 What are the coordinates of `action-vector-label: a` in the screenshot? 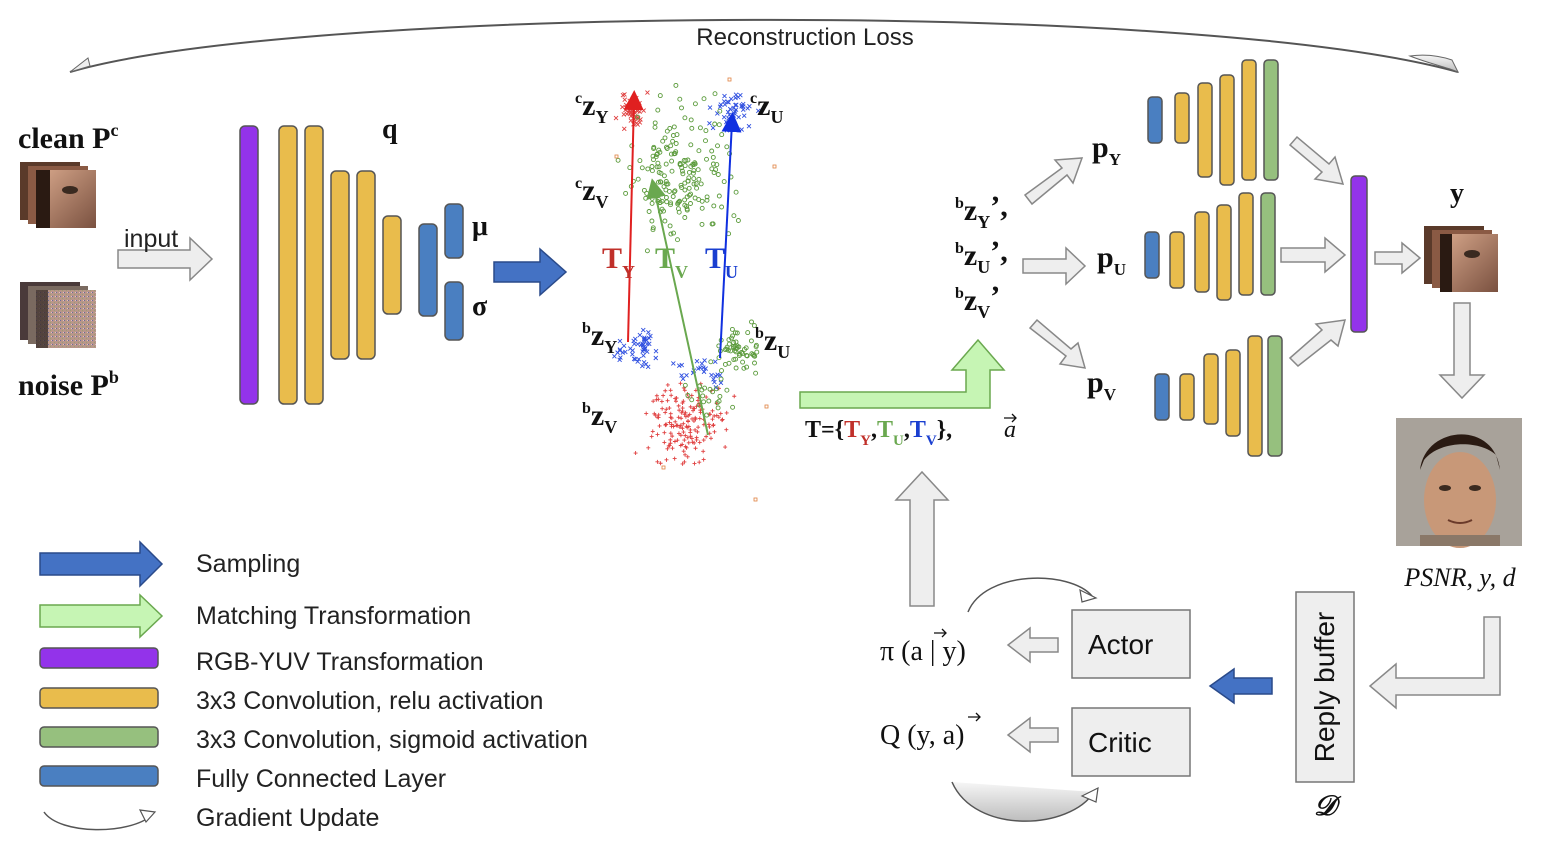 It's located at (1010, 428).